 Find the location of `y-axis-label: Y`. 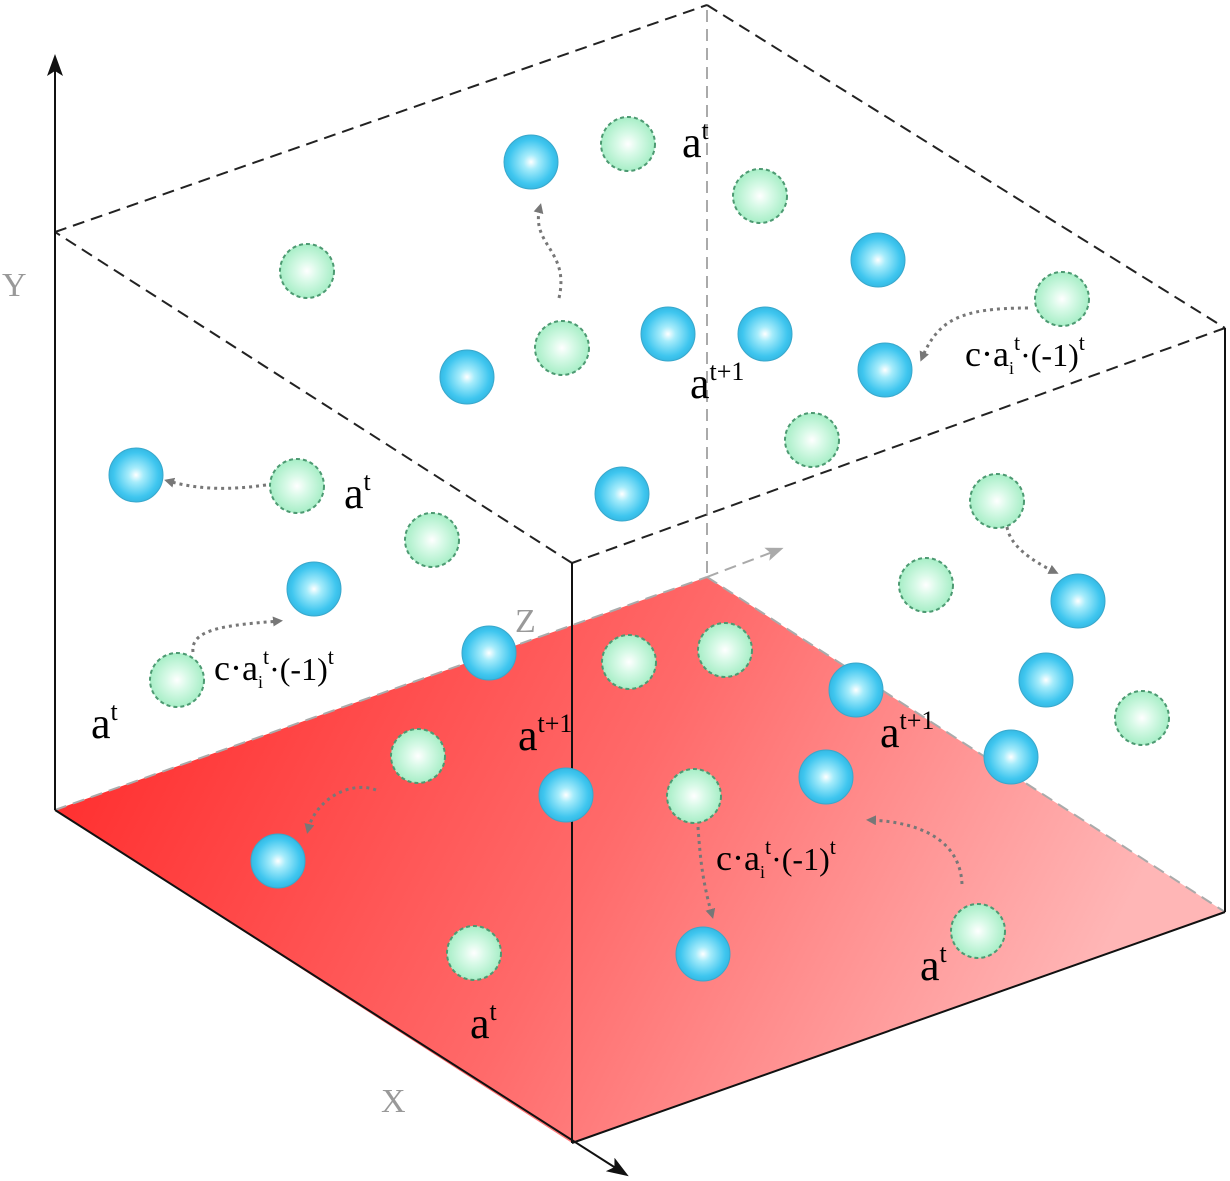

y-axis-label: Y is located at coordinates (14, 285).